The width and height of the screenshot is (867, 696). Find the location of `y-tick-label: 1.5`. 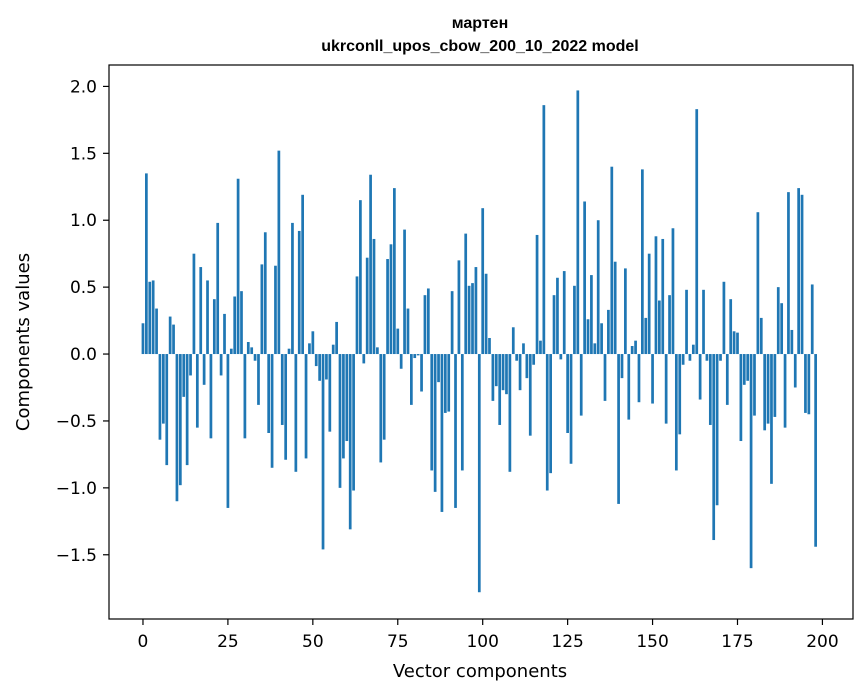

y-tick-label: 1.5 is located at coordinates (83, 154).